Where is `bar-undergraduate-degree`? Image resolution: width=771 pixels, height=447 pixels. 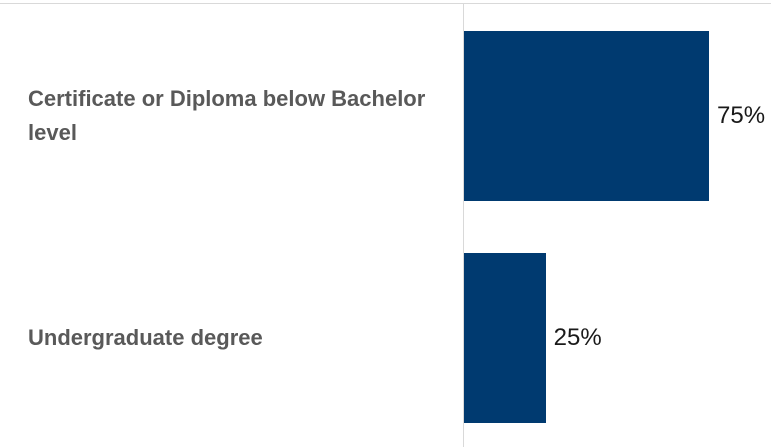
bar-undergraduate-degree is located at coordinates (505, 338).